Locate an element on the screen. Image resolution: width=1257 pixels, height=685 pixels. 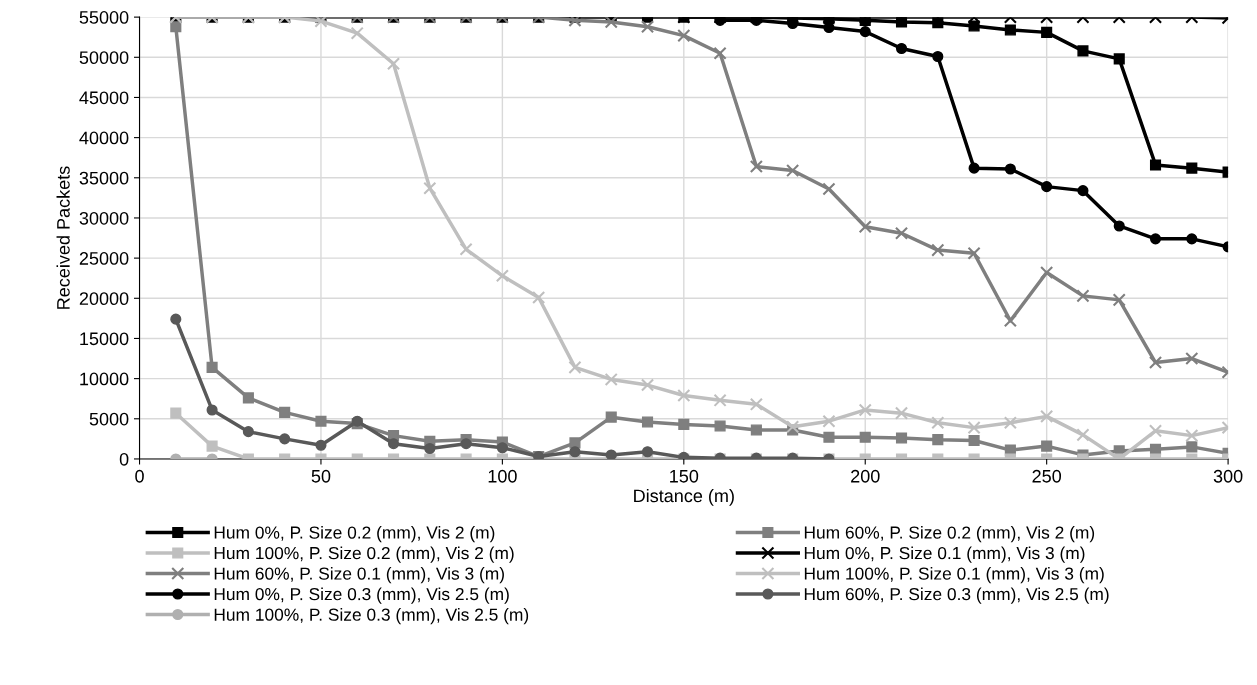
legend-label: Hum 0%, P. Size 0.3 (mm), Vis 2.5 (m) is located at coordinates (361, 595).